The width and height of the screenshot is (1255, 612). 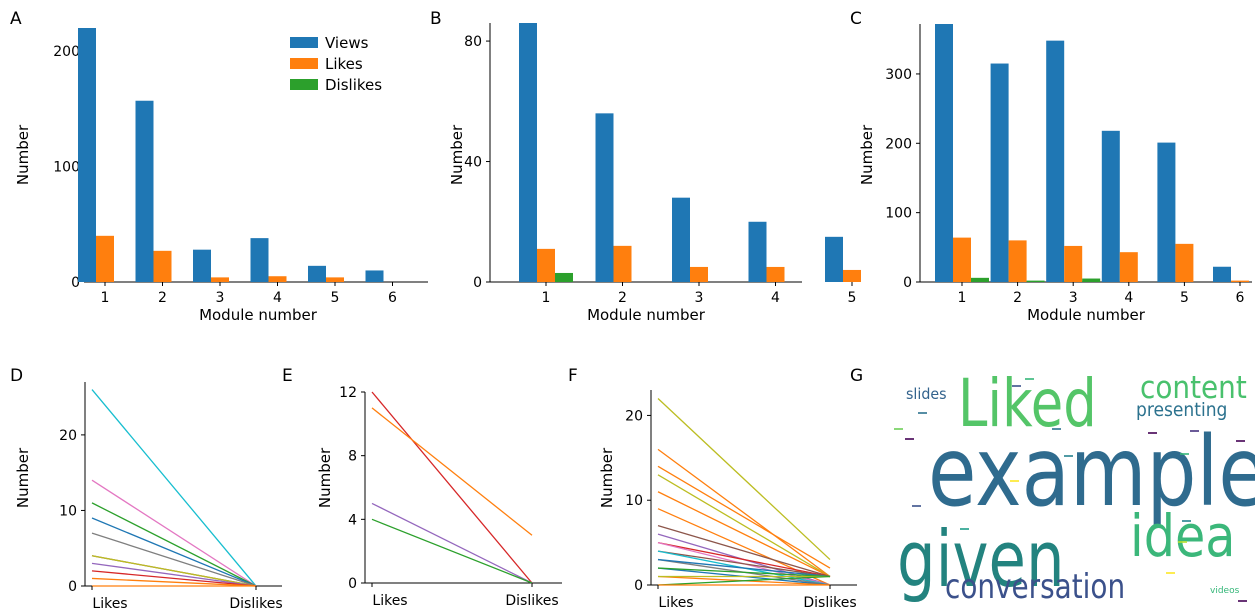 I want to click on panel-letter: D, so click(x=16, y=376).